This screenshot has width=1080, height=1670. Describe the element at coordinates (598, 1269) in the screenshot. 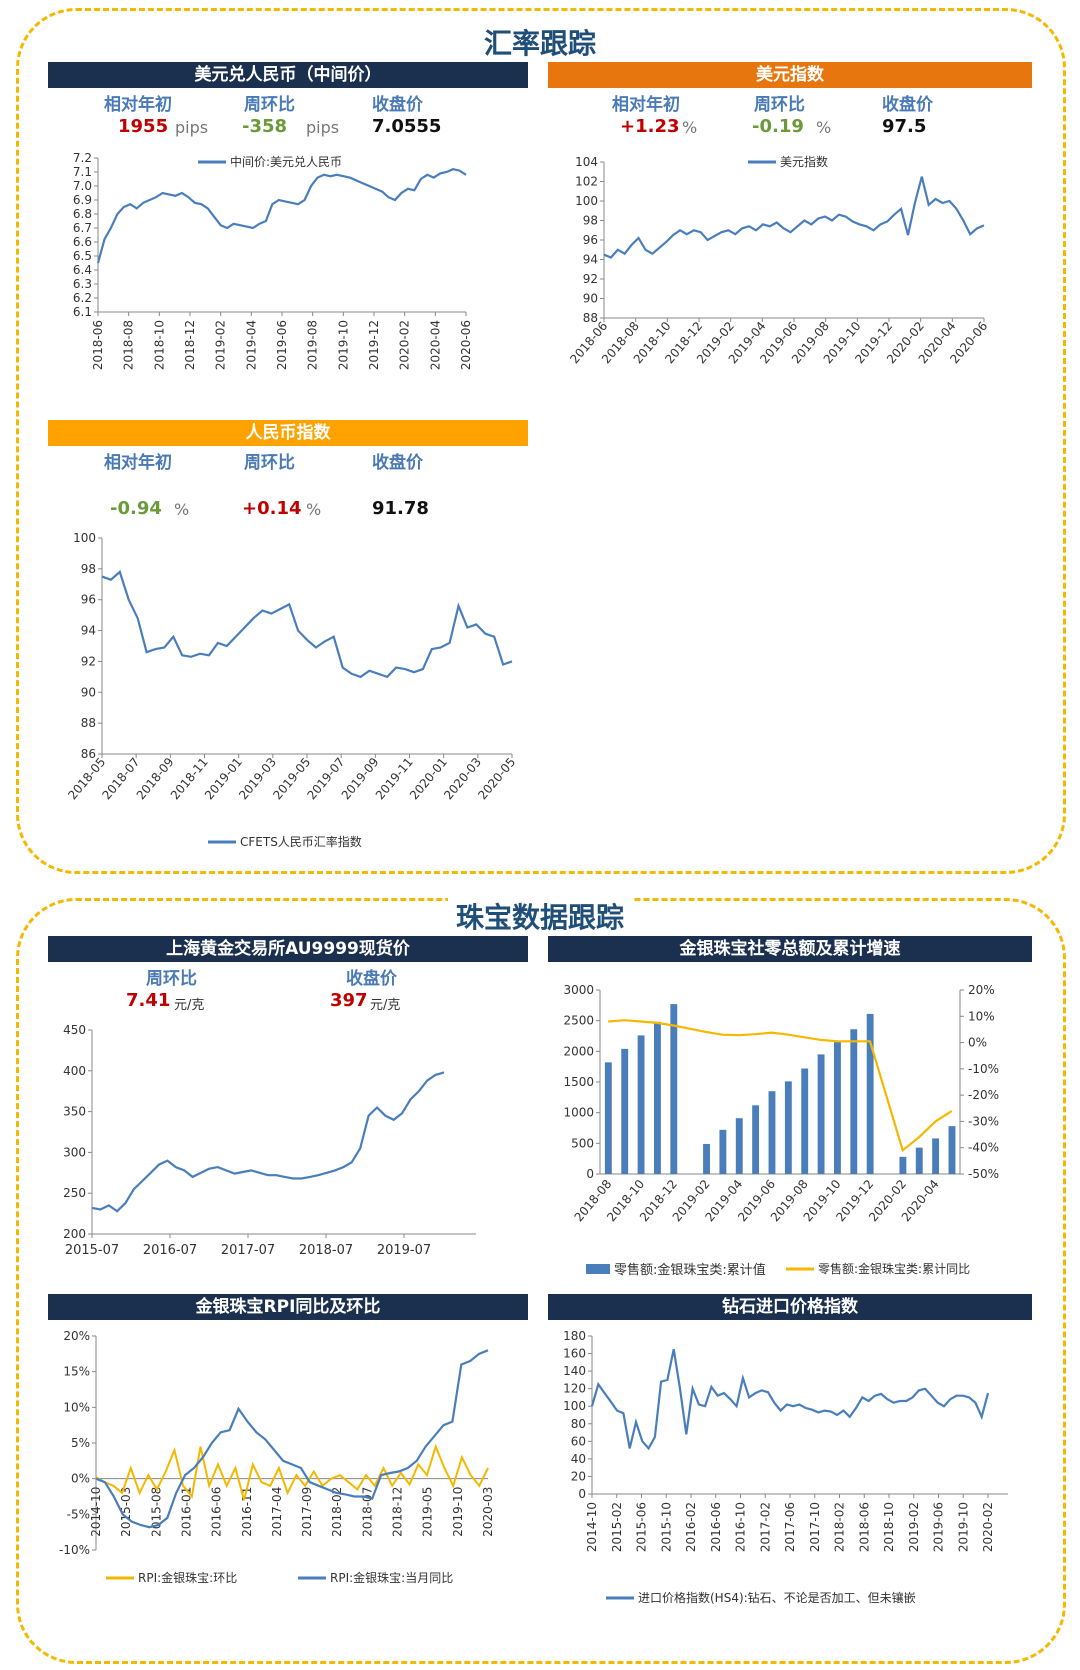

I see `retail-legend-bar-swatch` at that location.